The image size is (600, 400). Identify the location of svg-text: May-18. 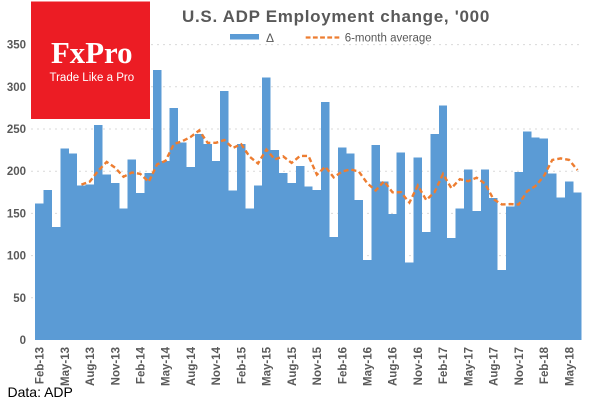
(570, 366).